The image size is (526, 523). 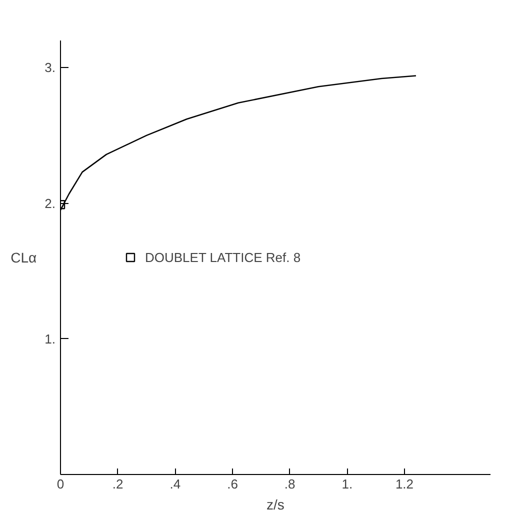 What do you see at coordinates (50, 338) in the screenshot?
I see `y-tick-label: 1.` at bounding box center [50, 338].